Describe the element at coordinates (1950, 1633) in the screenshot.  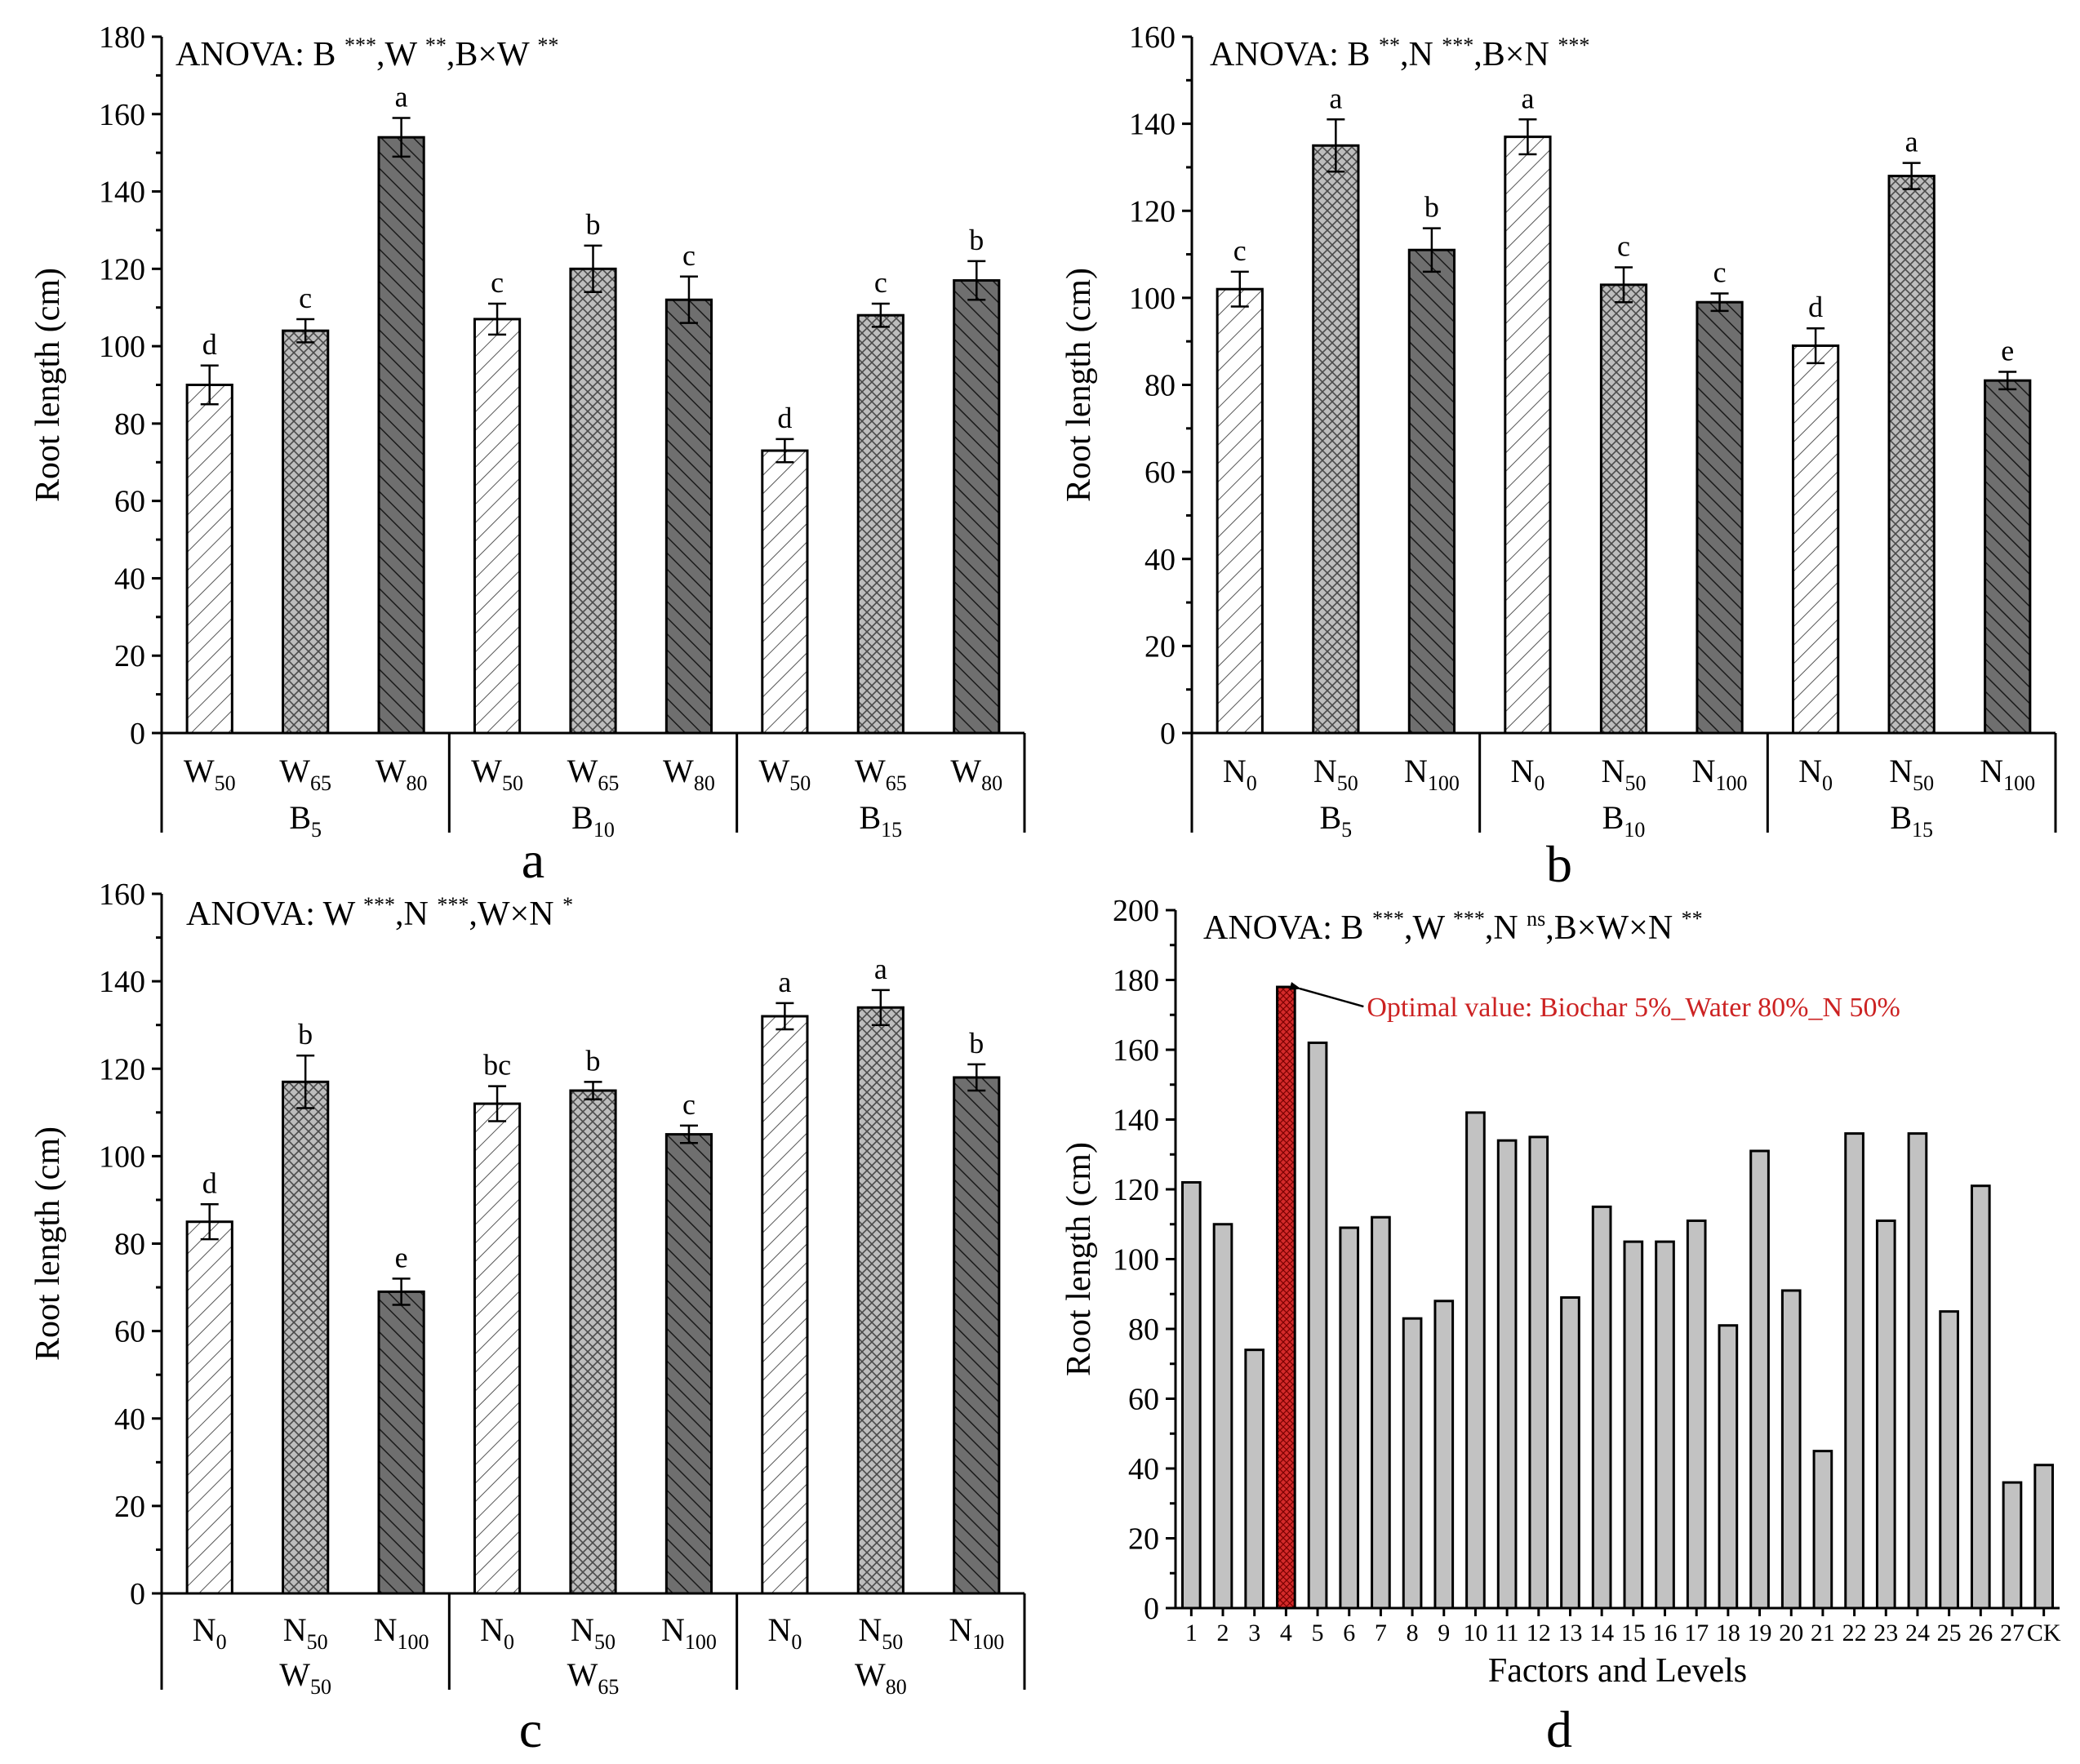
I see `x-tick-label: 25` at that location.